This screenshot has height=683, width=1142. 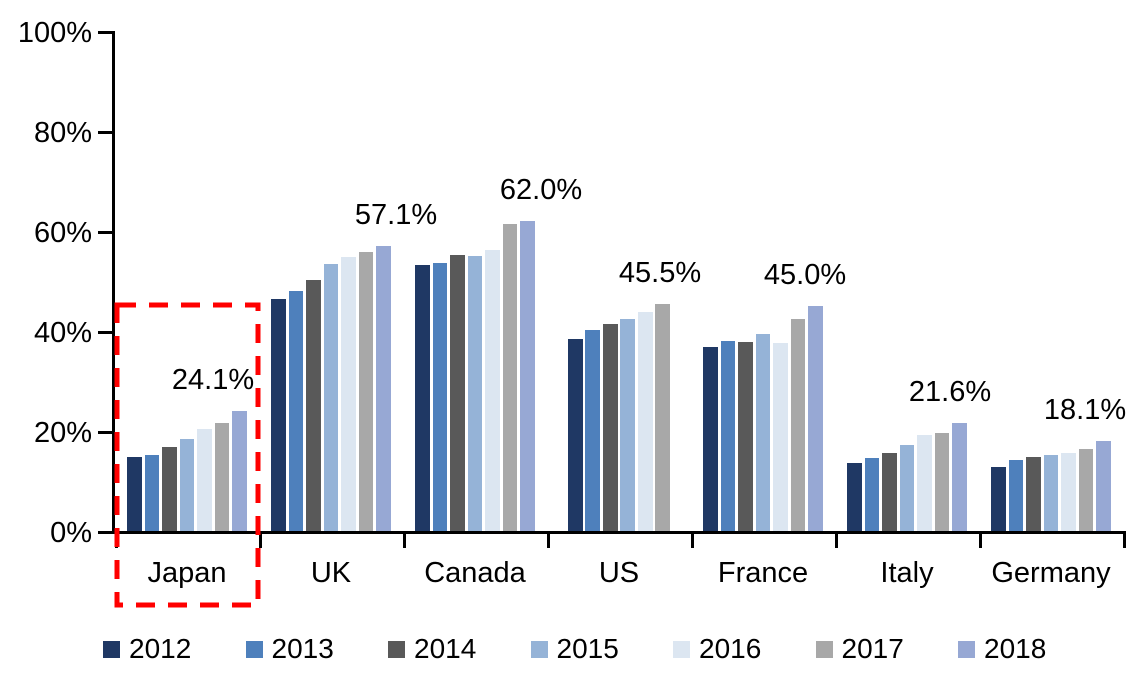 What do you see at coordinates (239, 470) in the screenshot?
I see `bar-japan-2018` at bounding box center [239, 470].